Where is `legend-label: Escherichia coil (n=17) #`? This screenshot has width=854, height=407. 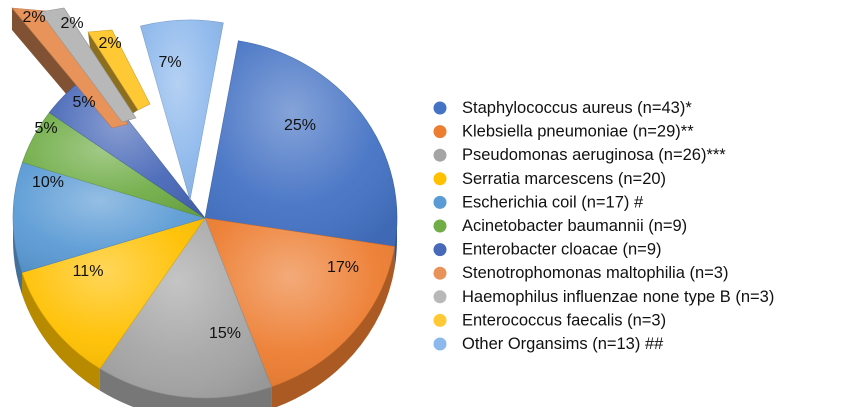
legend-label: Escherichia coil (n=17) # is located at coordinates (553, 202).